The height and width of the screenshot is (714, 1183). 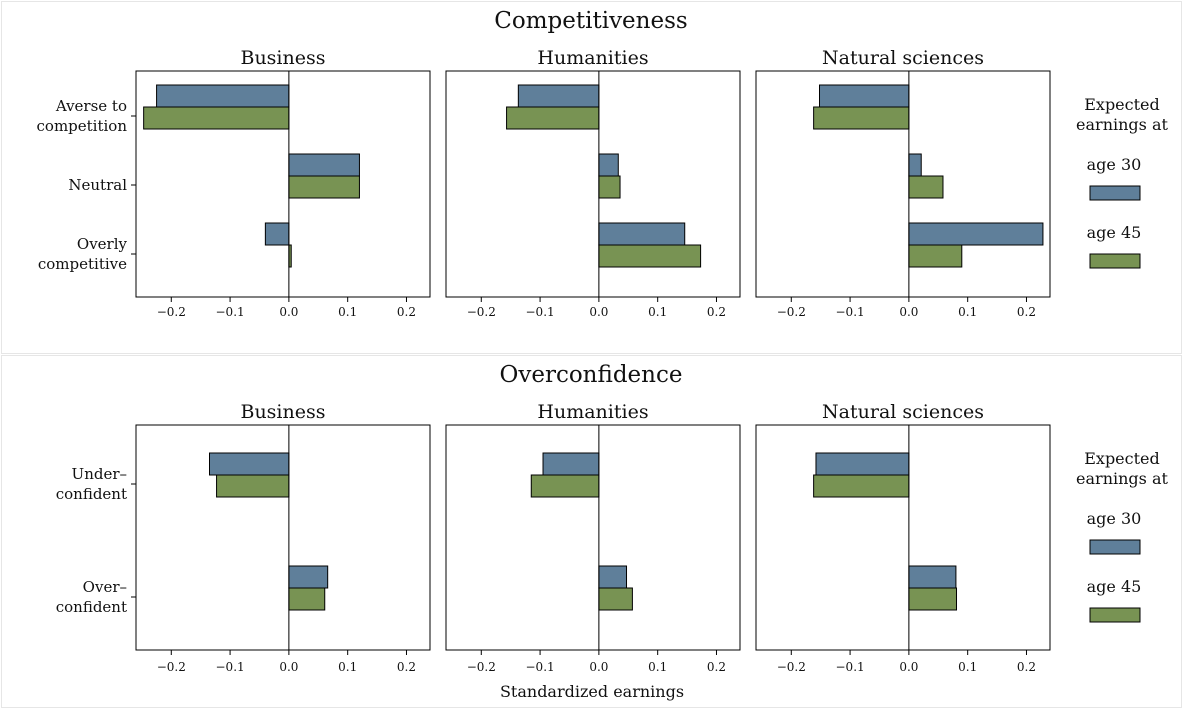 What do you see at coordinates (590, 21) in the screenshot?
I see `chart-title: Competitiveness` at bounding box center [590, 21].